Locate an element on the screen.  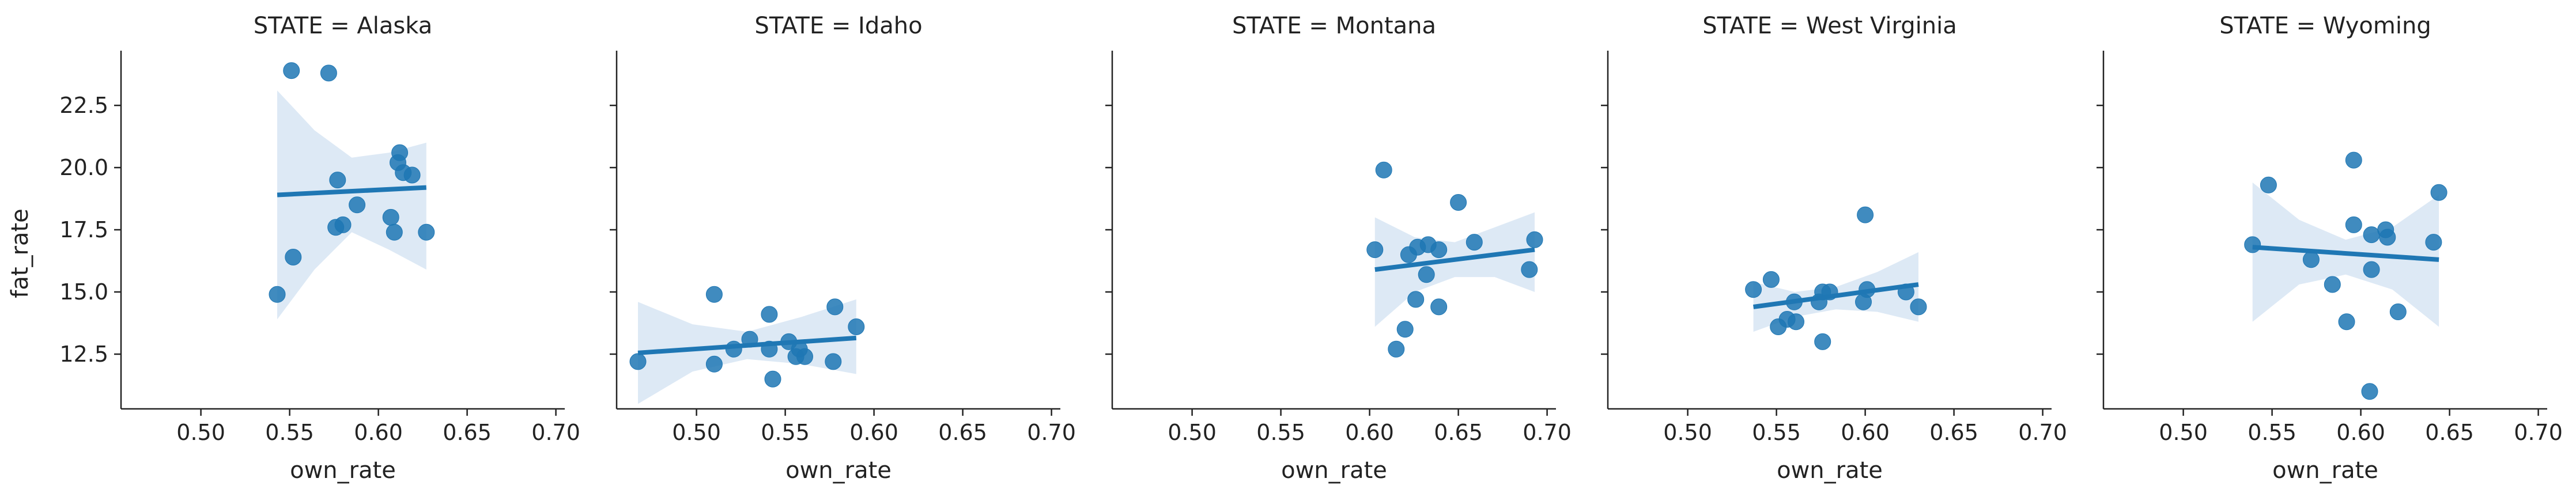
y-axis-label: fat_rate is located at coordinates (20, 253).